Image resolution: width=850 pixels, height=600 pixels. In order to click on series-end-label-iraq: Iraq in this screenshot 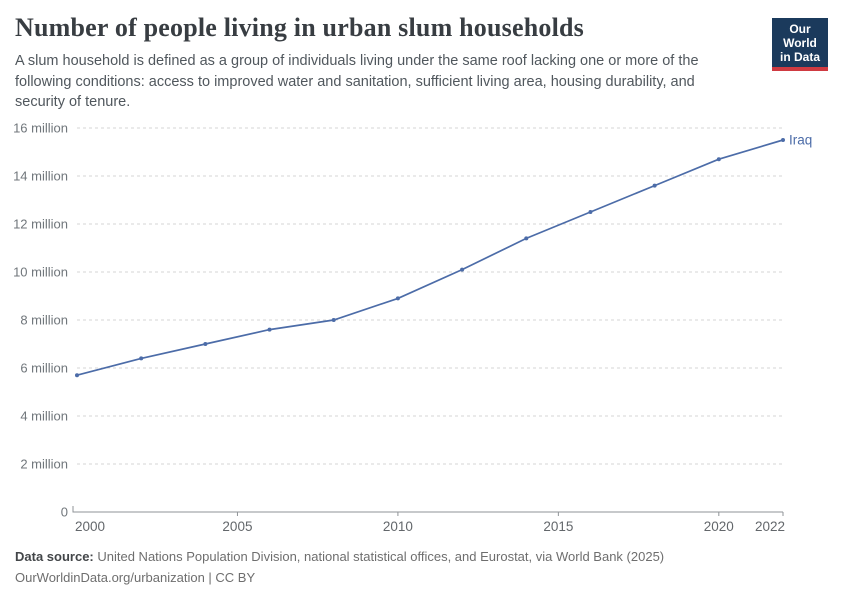, I will do `click(800, 140)`.